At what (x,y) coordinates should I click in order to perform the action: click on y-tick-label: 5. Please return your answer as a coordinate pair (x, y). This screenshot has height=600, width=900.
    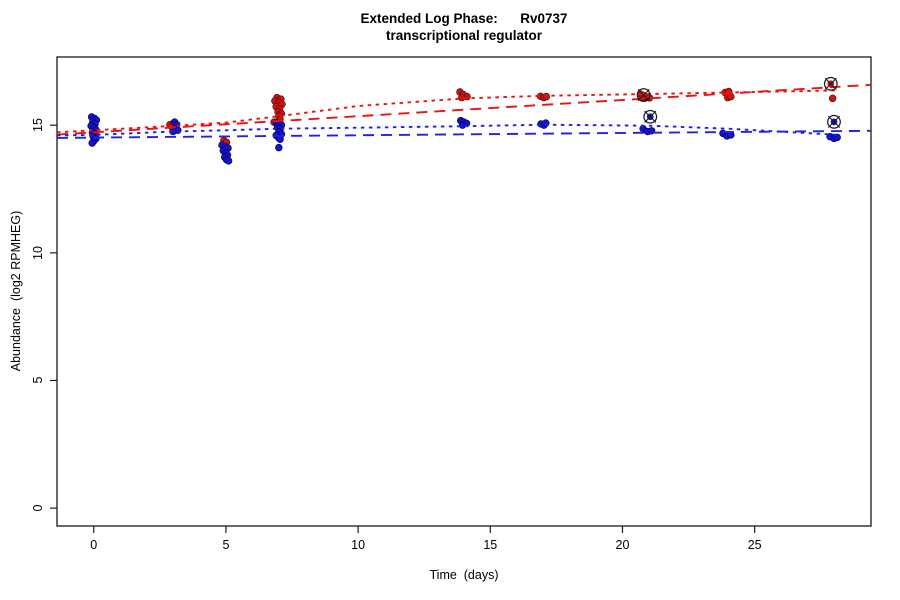
    Looking at the image, I should click on (38, 380).